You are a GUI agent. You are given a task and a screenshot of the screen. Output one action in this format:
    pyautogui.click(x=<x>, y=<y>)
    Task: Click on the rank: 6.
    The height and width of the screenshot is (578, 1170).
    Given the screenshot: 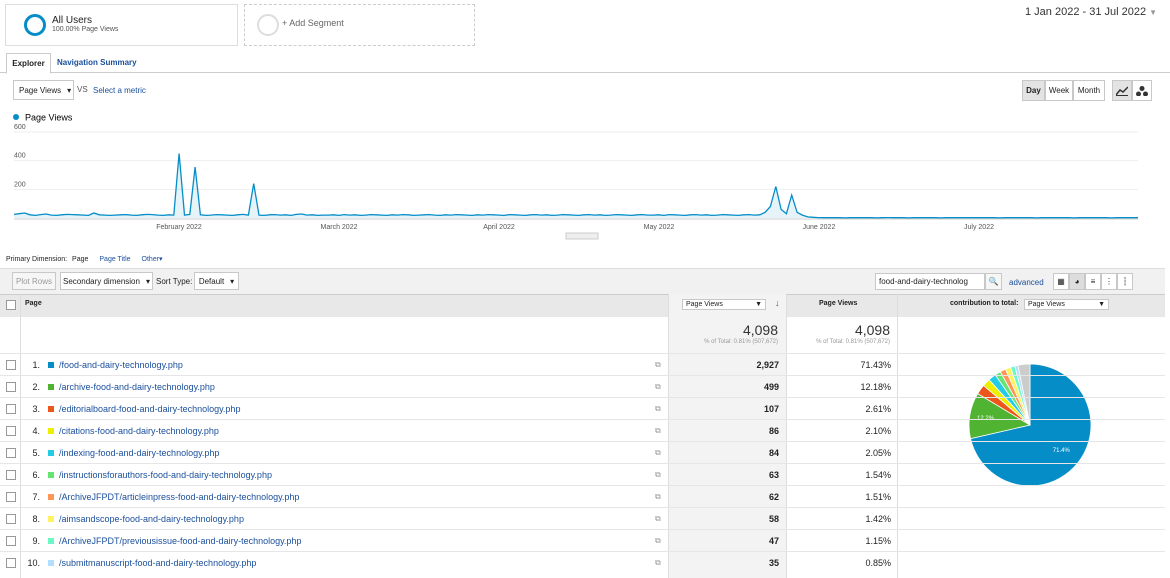 What is the action you would take?
    pyautogui.click(x=36, y=475)
    